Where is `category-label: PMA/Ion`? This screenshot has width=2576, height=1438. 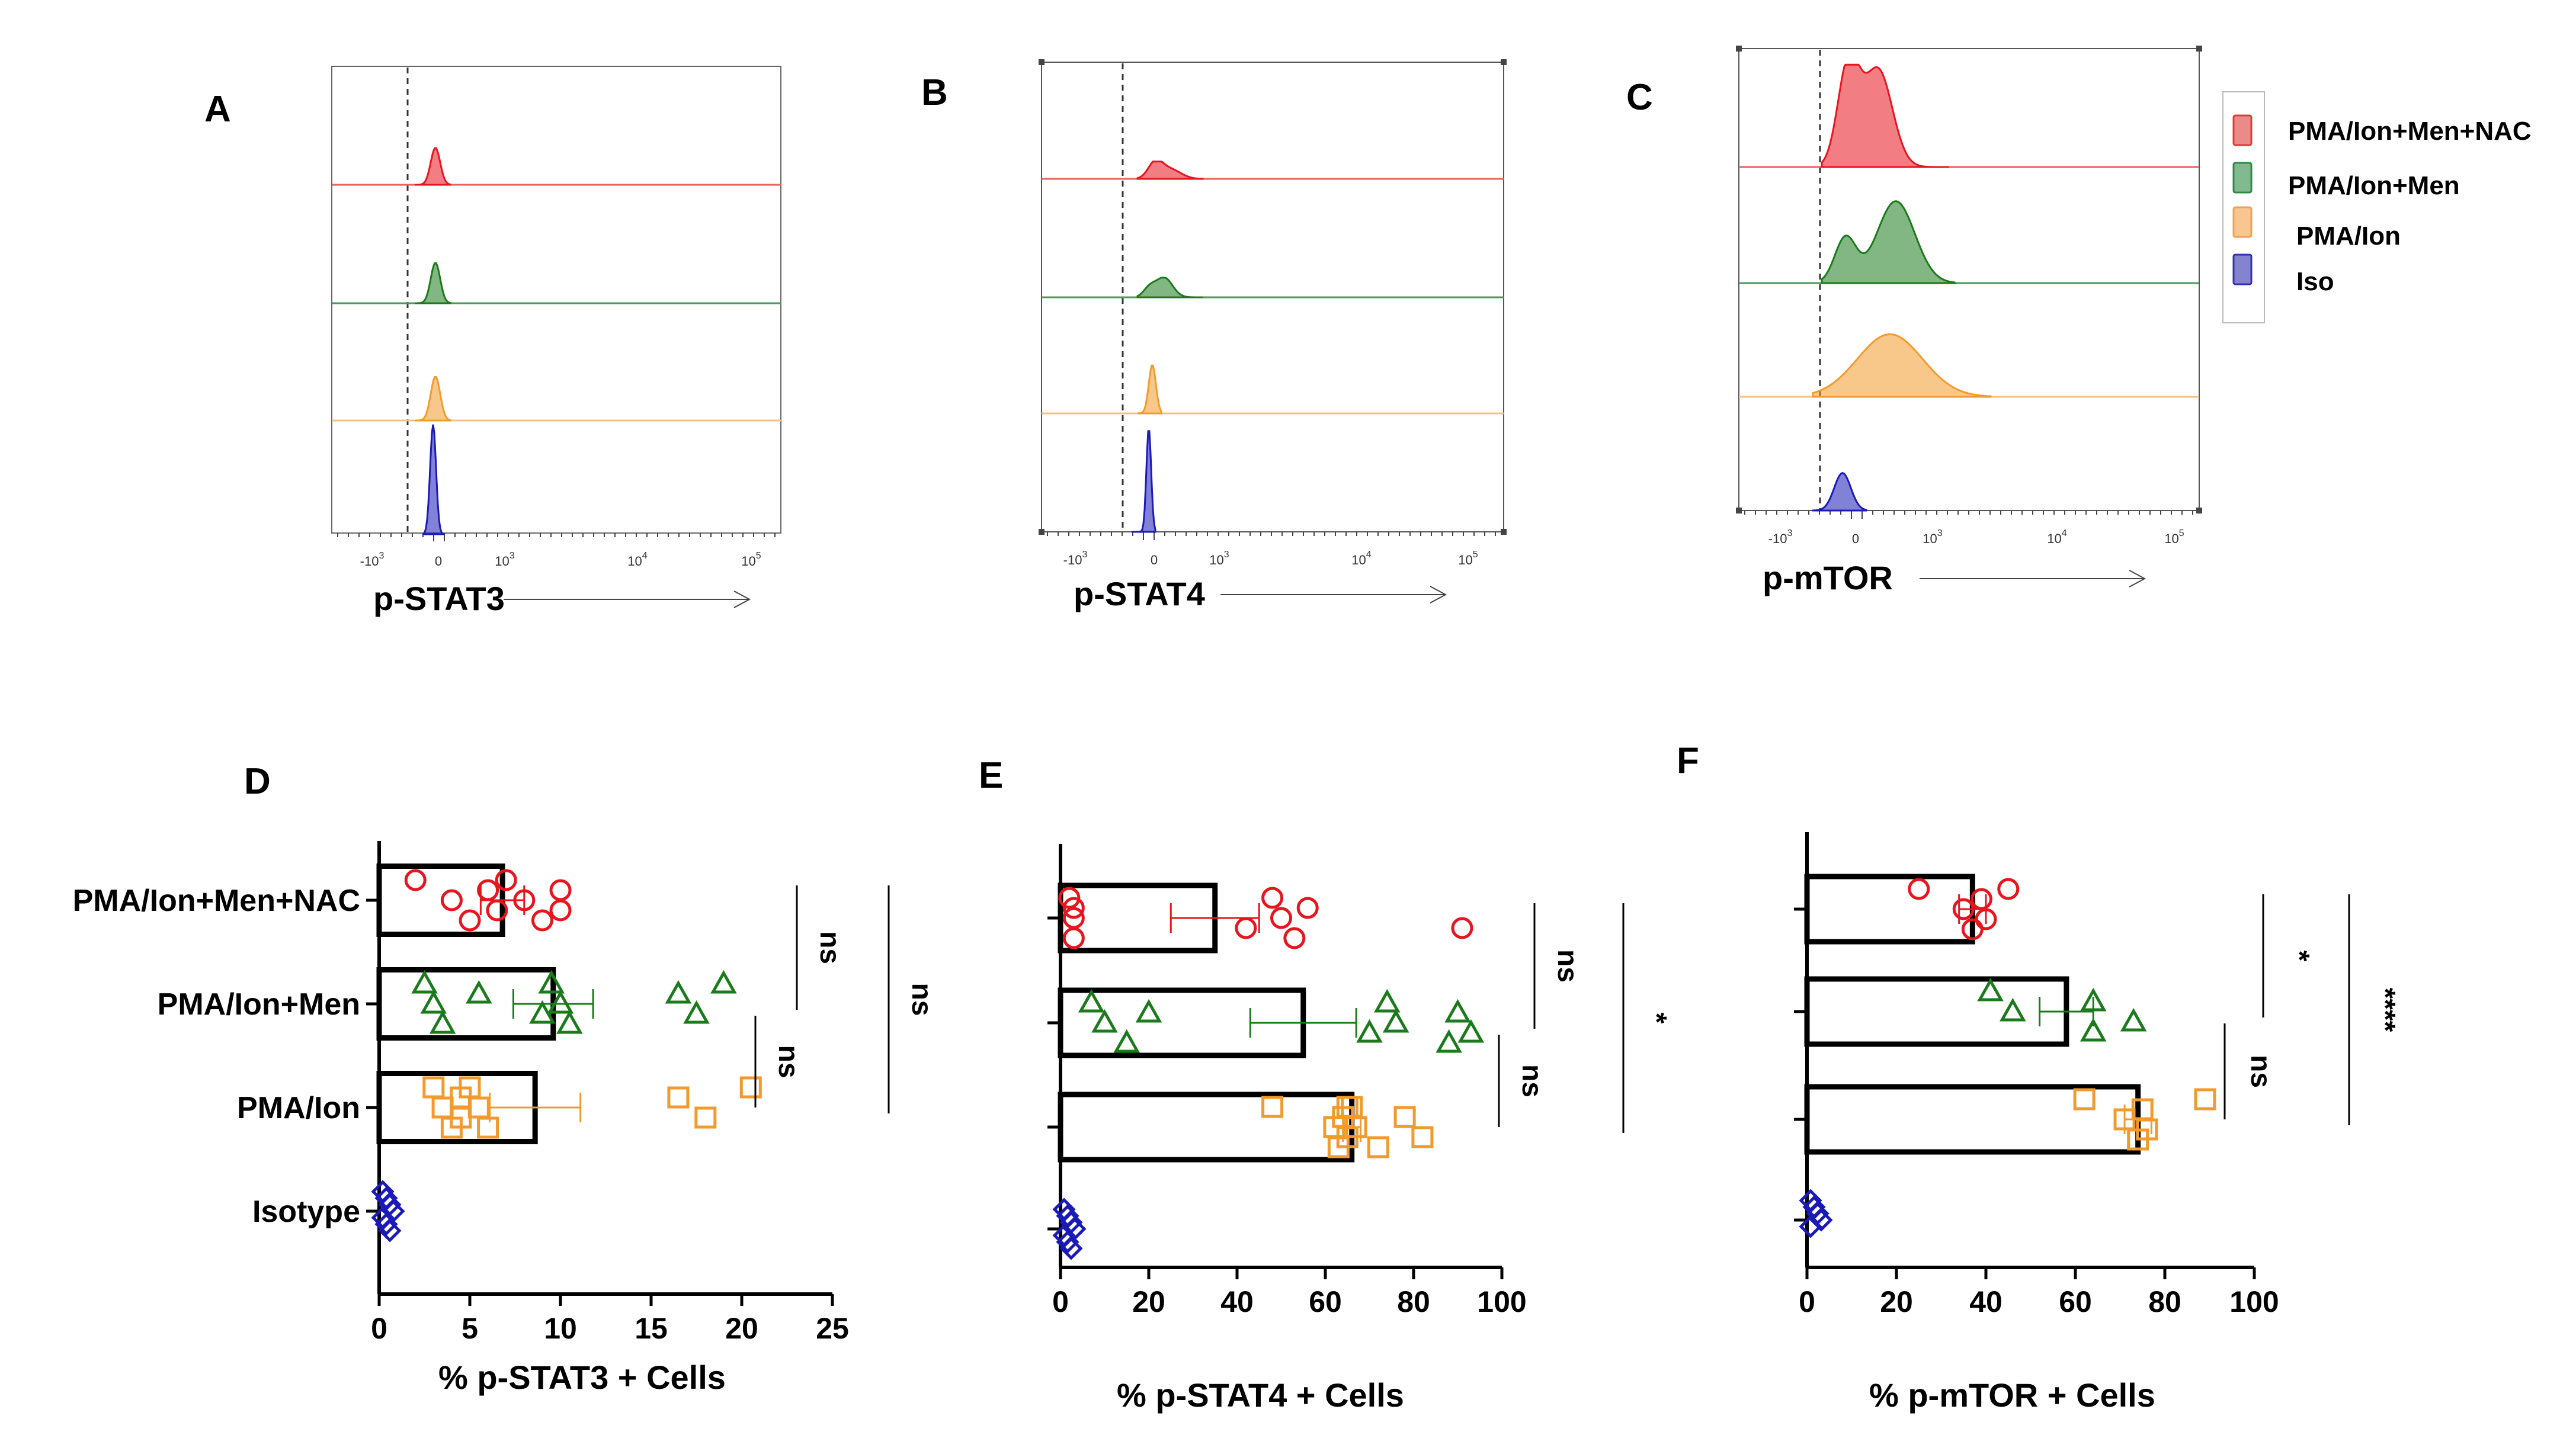
category-label: PMA/Ion is located at coordinates (298, 1108).